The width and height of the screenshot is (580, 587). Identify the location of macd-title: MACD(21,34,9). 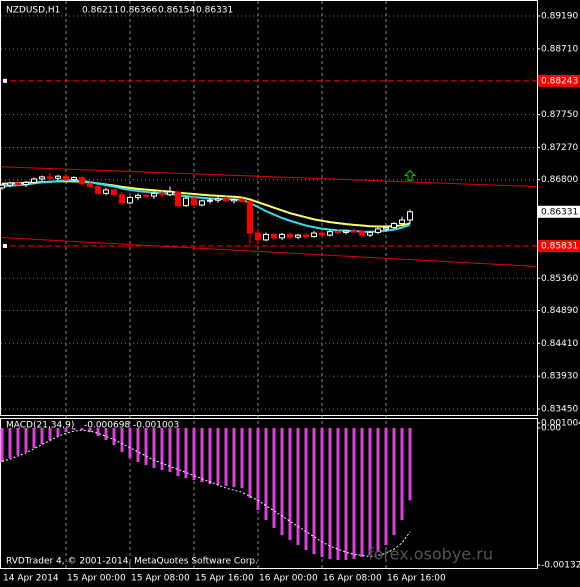
(40, 426).